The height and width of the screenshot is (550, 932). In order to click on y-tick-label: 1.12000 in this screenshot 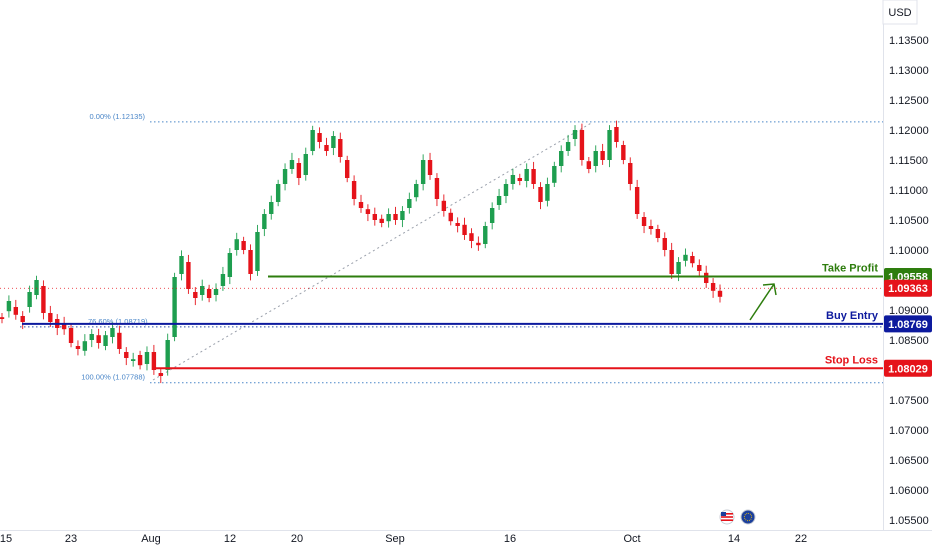, I will do `click(909, 131)`.